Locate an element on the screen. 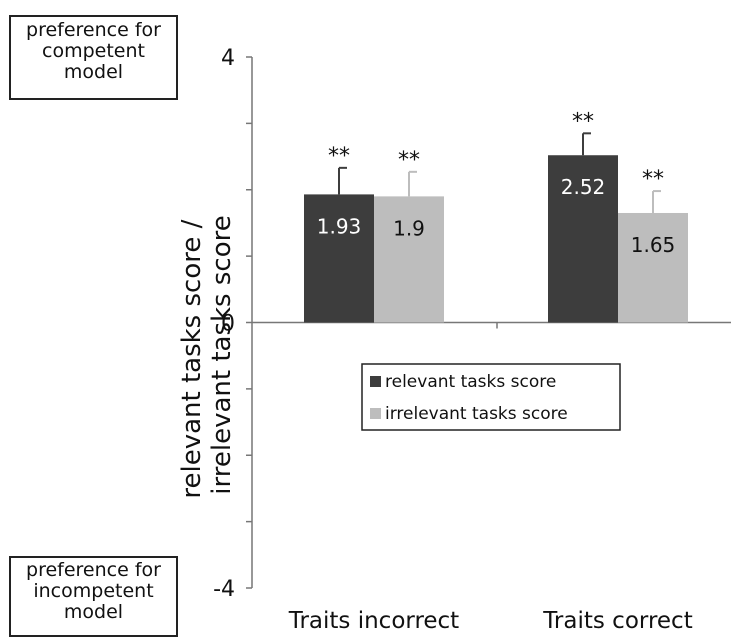 This screenshot has height=638, width=731. bar-value-label: 1.93 is located at coordinates (339, 226).